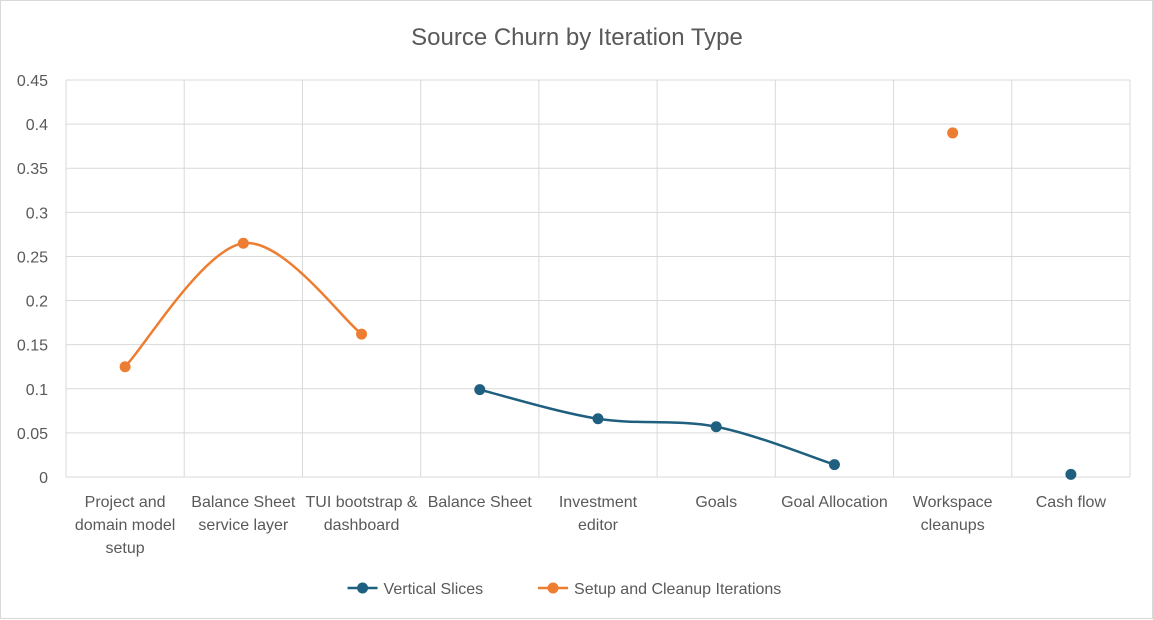 This screenshot has height=620, width=1153. I want to click on y-tick-label: 0.1, so click(37, 390).